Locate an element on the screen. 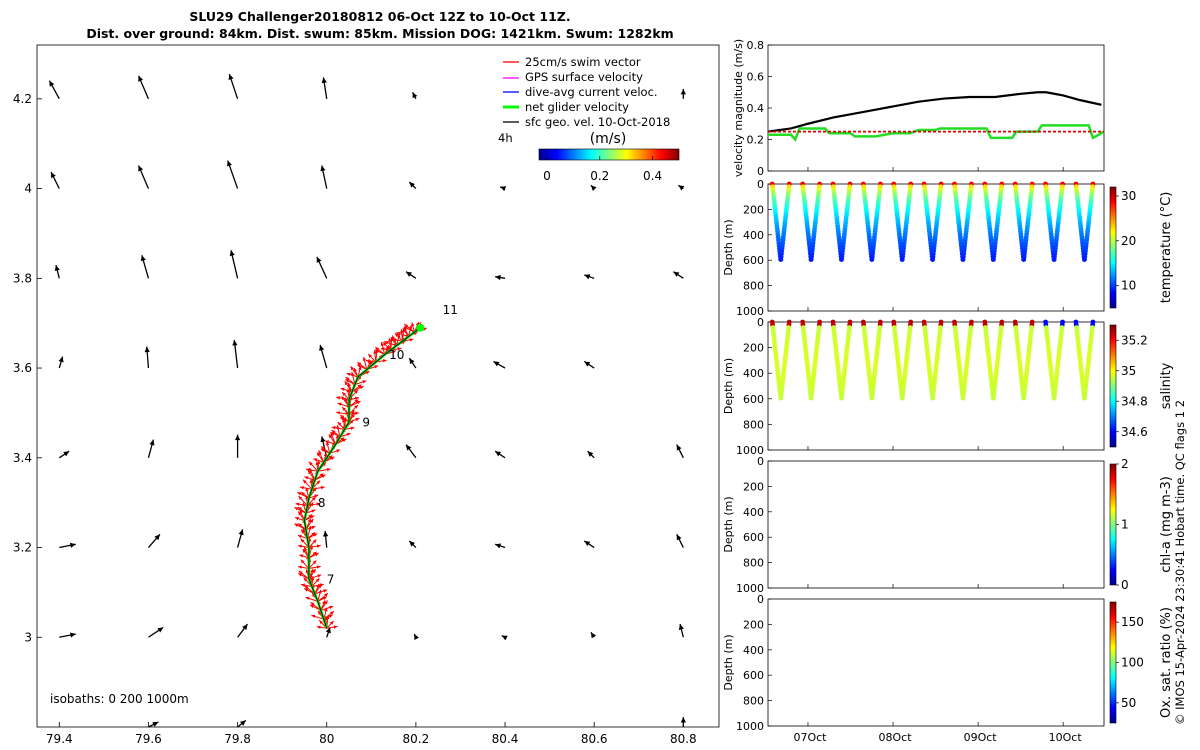 The width and height of the screenshot is (1200, 750). depth-colorbar-tick-label: 35.2 is located at coordinates (1134, 340).